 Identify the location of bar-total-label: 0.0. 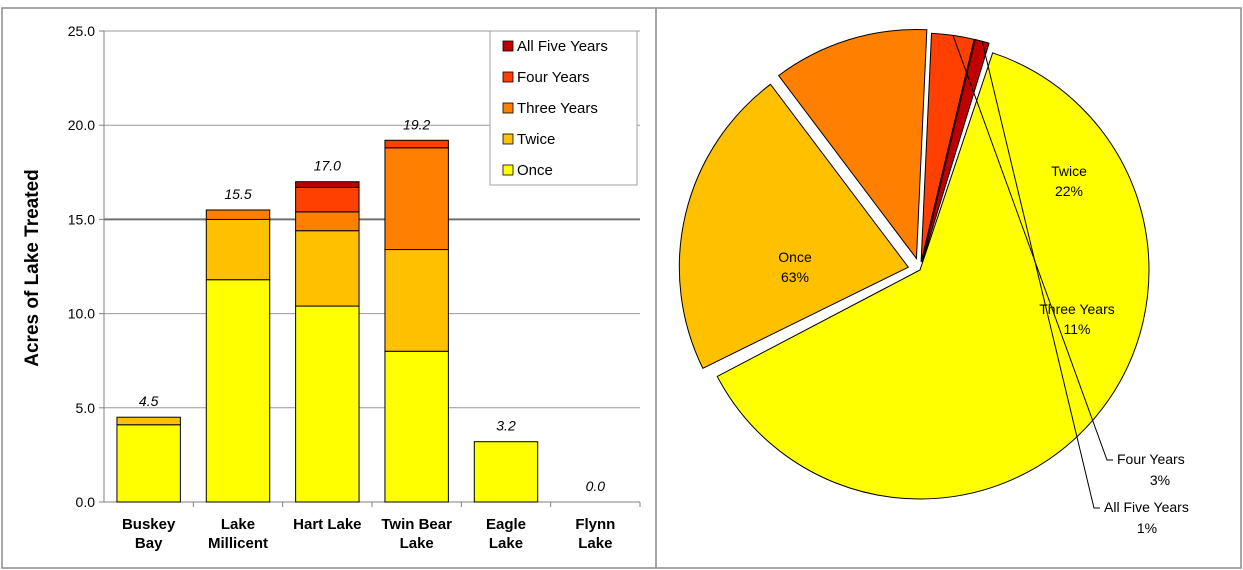
(596, 486).